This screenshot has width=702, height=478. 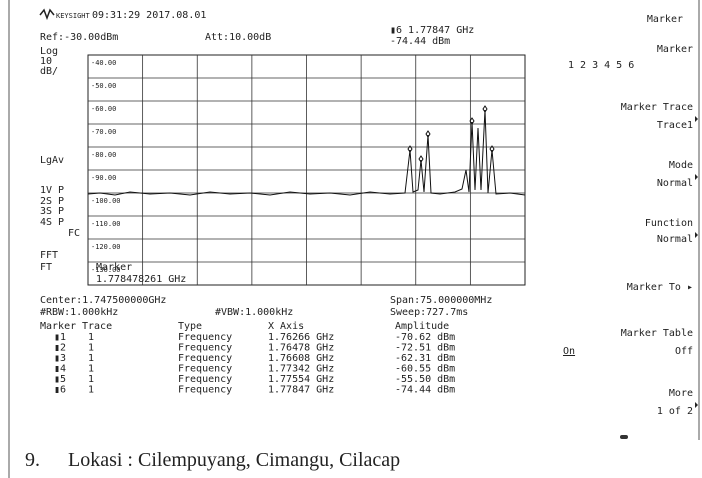 I want to click on table-cell: 1.77554 GHz, so click(x=301, y=379).